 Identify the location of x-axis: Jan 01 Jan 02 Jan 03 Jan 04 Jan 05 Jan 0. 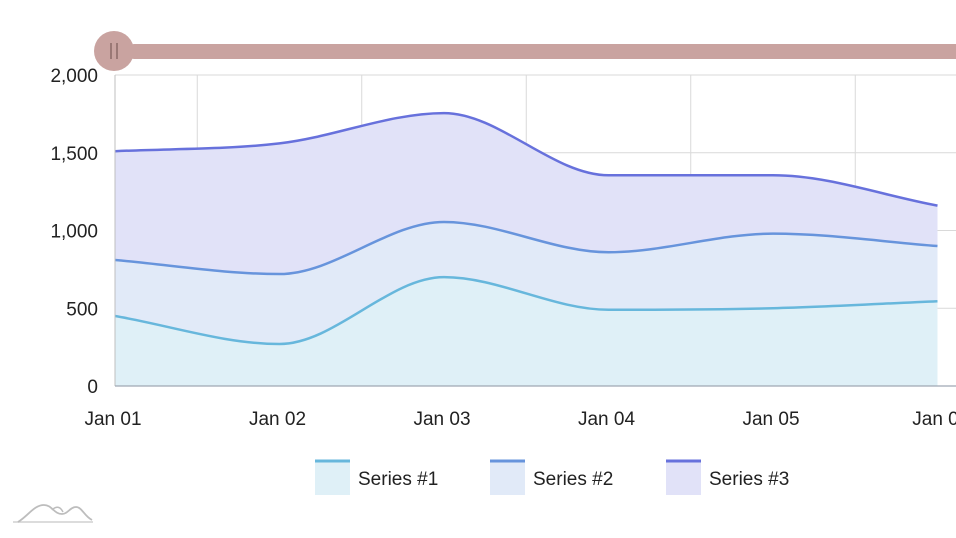
(520, 407).